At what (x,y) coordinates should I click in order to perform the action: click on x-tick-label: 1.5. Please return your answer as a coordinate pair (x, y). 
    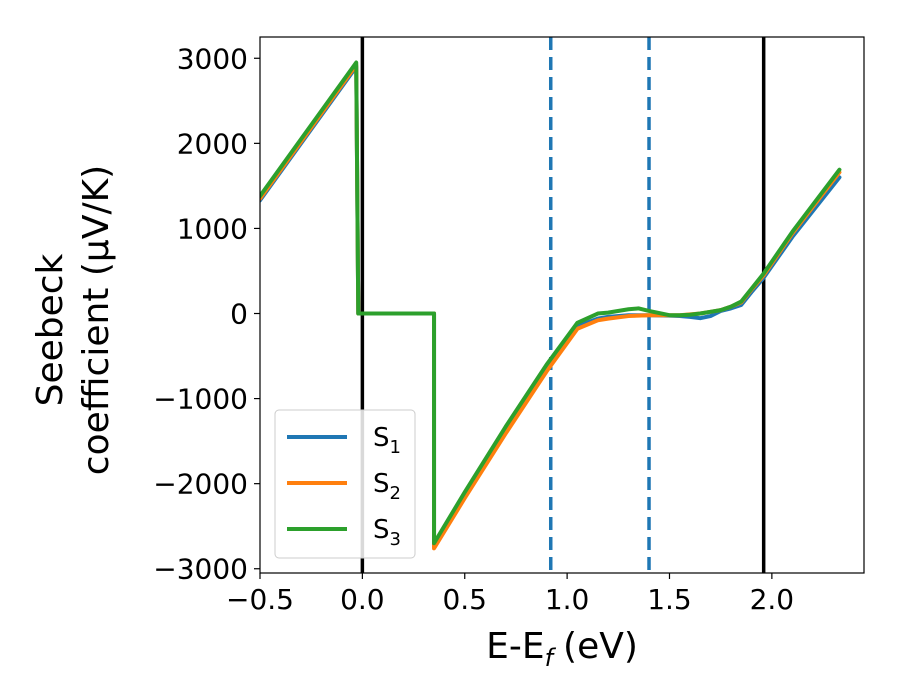
    Looking at the image, I should click on (669, 599).